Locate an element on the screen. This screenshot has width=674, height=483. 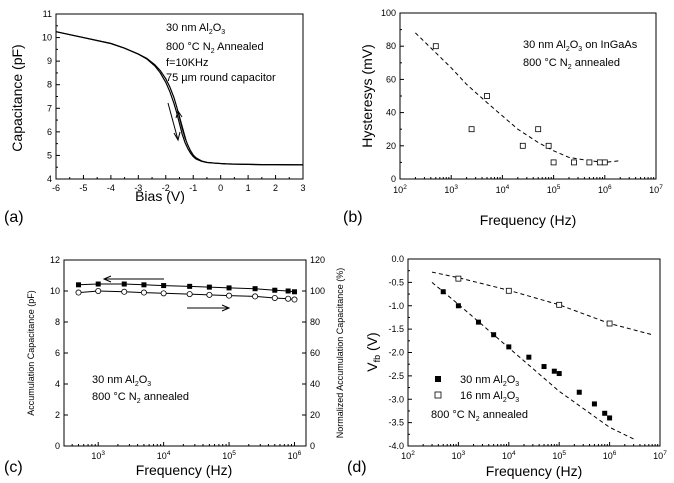
panel-c-y-tick-label: 6 is located at coordinates (57, 353).